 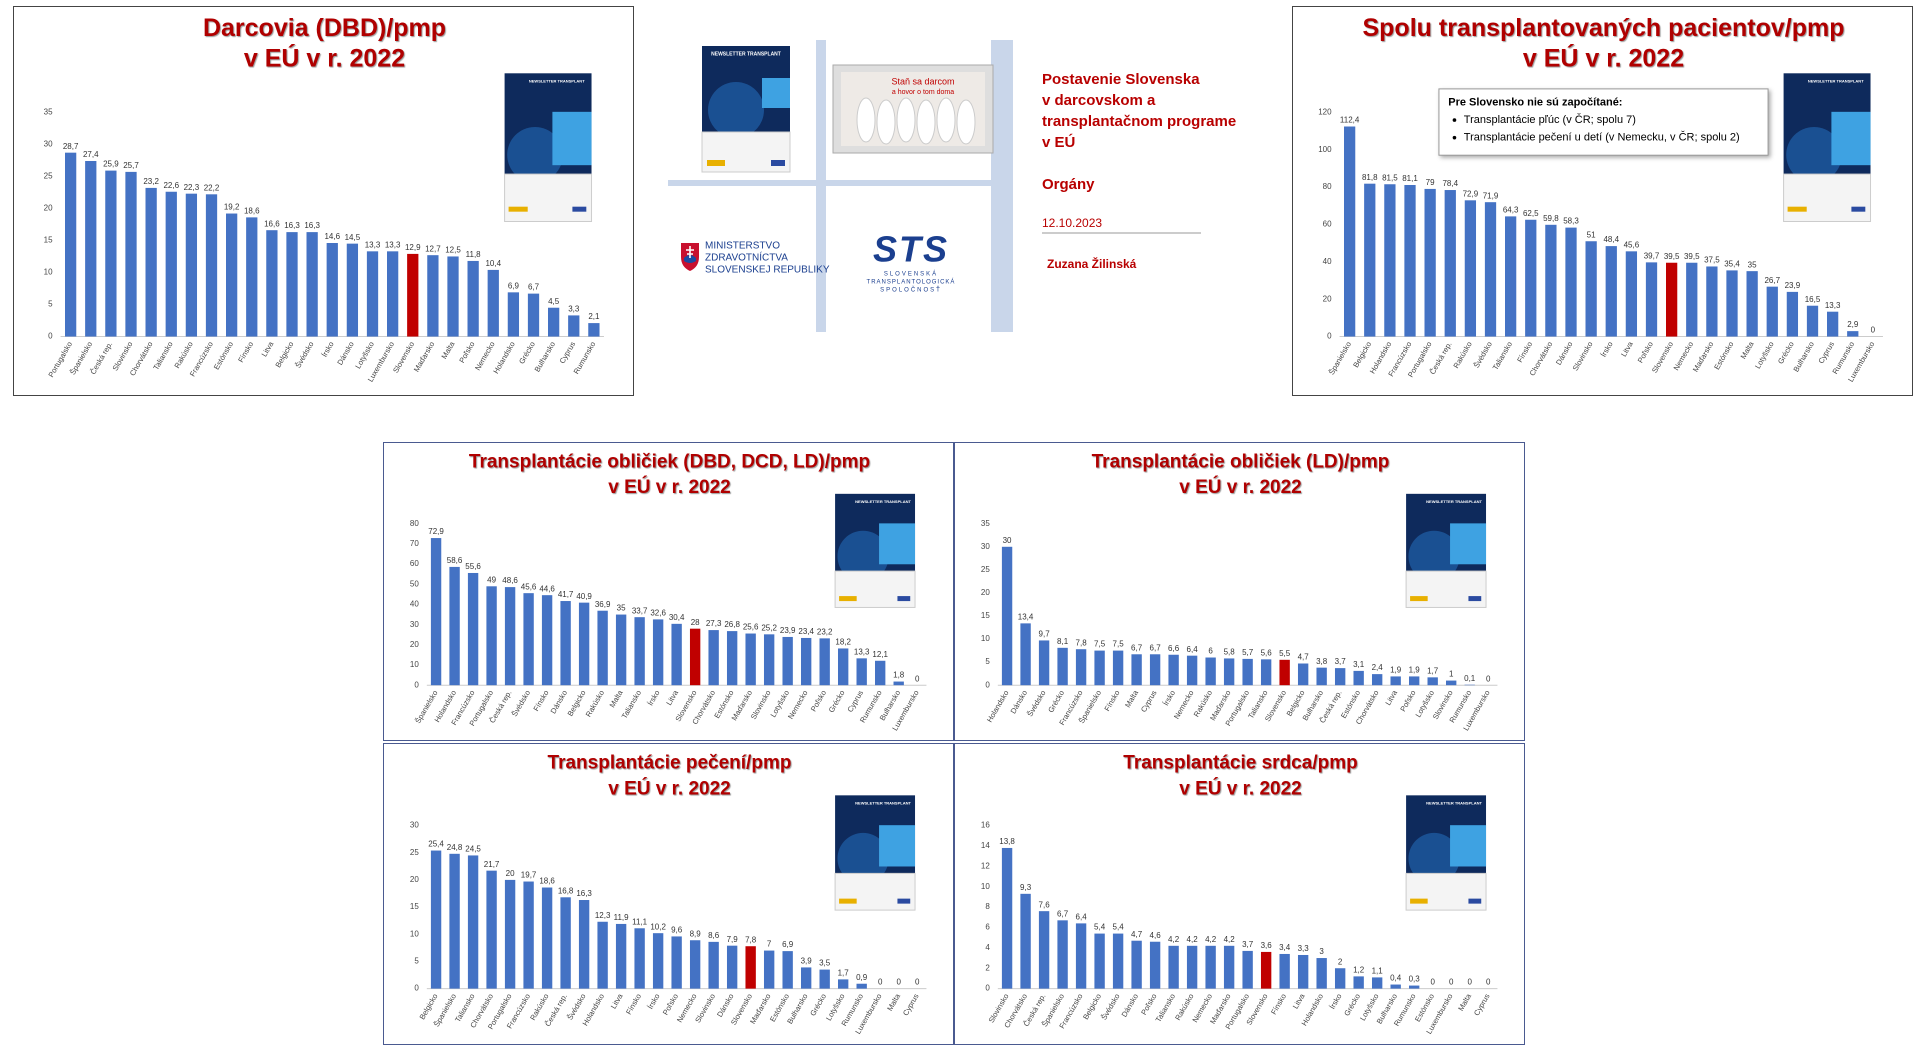 I want to click on value-label: 1, so click(x=1451, y=674).